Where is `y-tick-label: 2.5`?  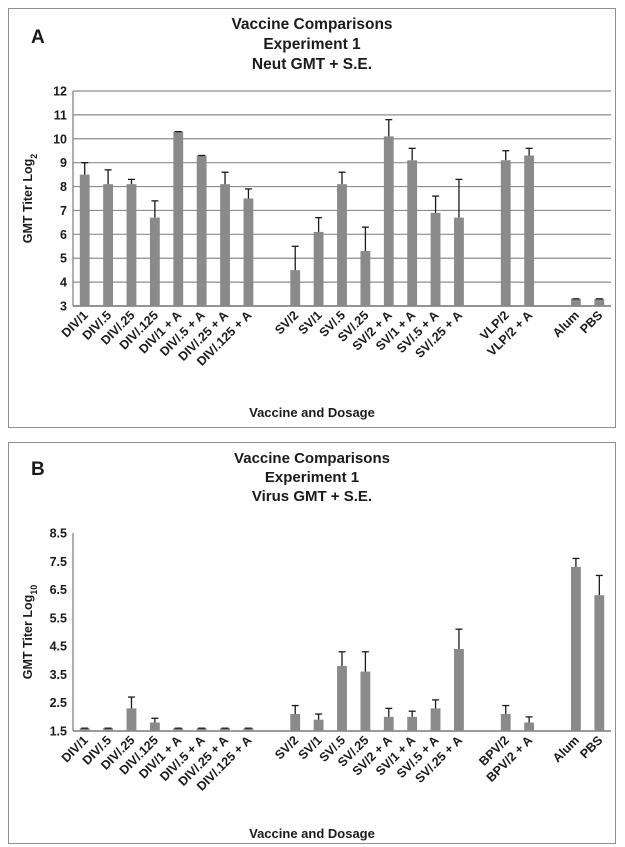
y-tick-label: 2.5 is located at coordinates (58, 703).